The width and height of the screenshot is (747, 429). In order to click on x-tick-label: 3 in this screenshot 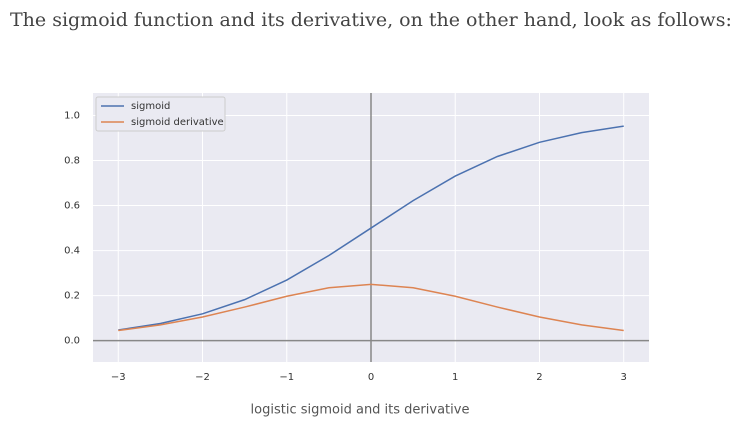, I will do `click(624, 377)`.